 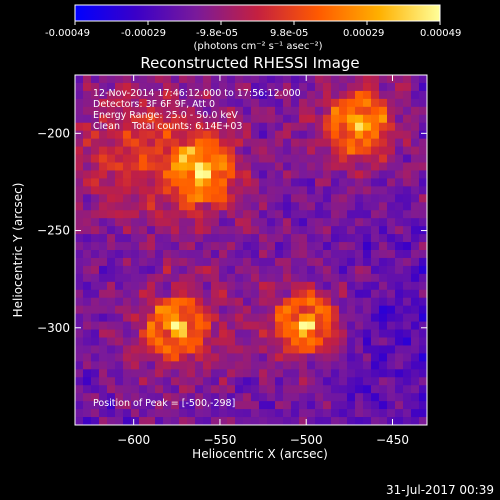 What do you see at coordinates (219, 440) in the screenshot?
I see `x-tick-label: −550` at bounding box center [219, 440].